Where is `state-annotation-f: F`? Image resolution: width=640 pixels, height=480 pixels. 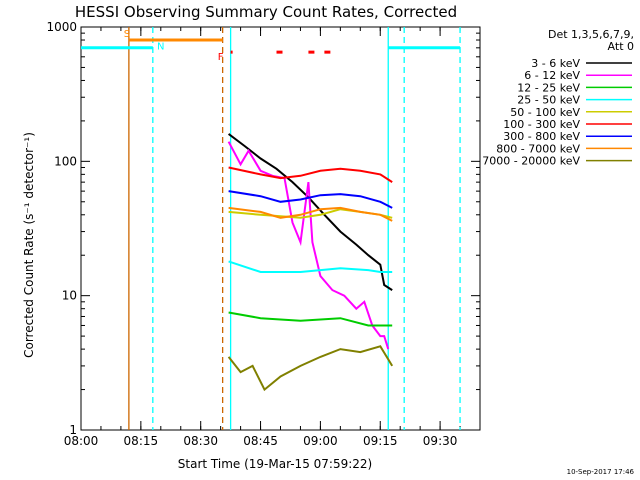 state-annotation-f: F is located at coordinates (221, 57).